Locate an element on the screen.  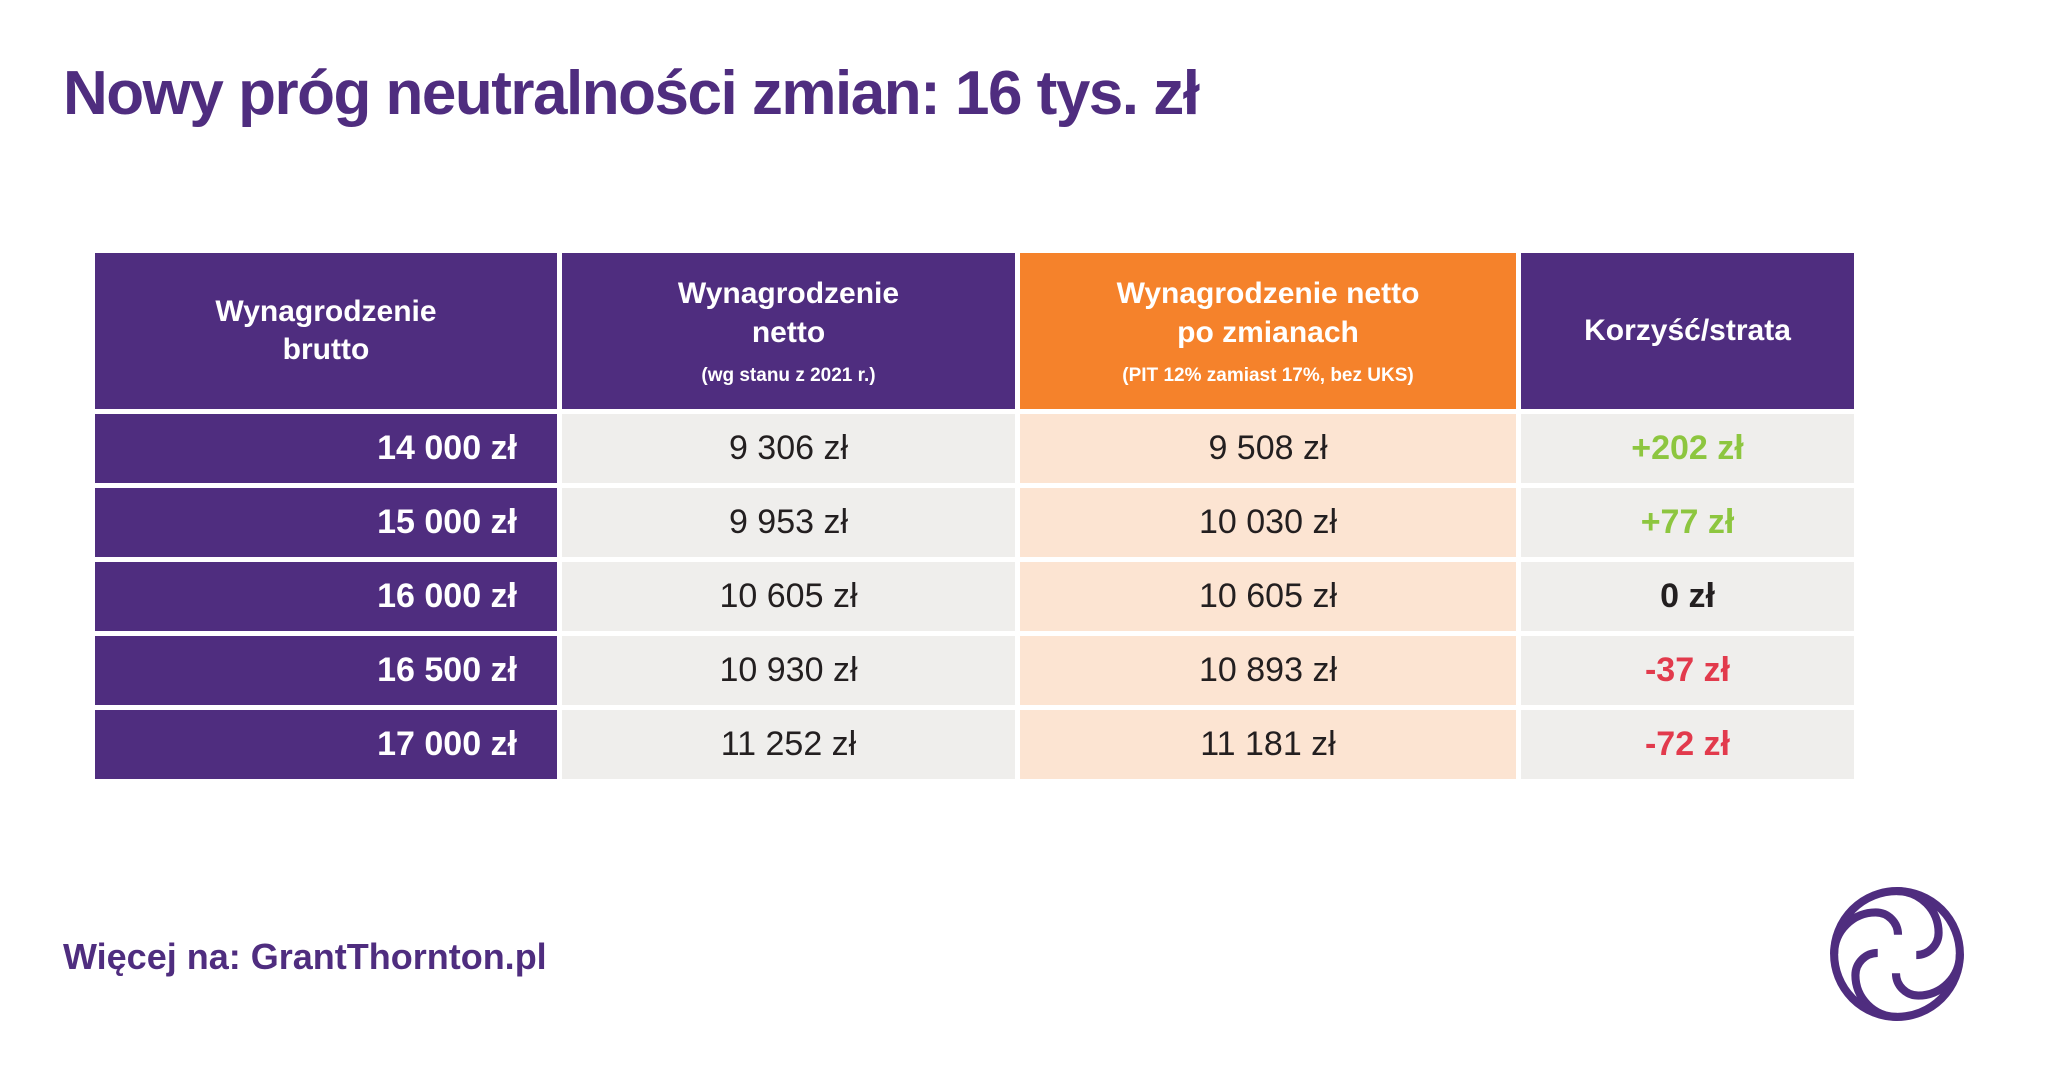
row5-netto-po-zmianach-cell: 11 181 zł is located at coordinates (1268, 744).